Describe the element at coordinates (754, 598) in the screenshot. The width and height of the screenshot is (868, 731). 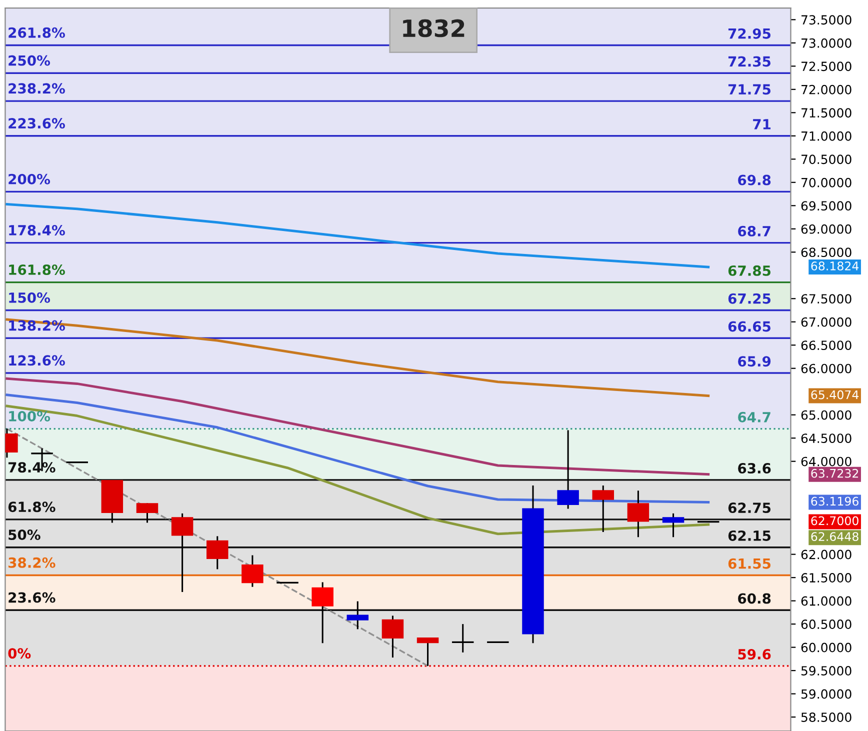
I see `ref-line-label: 60.8` at that location.